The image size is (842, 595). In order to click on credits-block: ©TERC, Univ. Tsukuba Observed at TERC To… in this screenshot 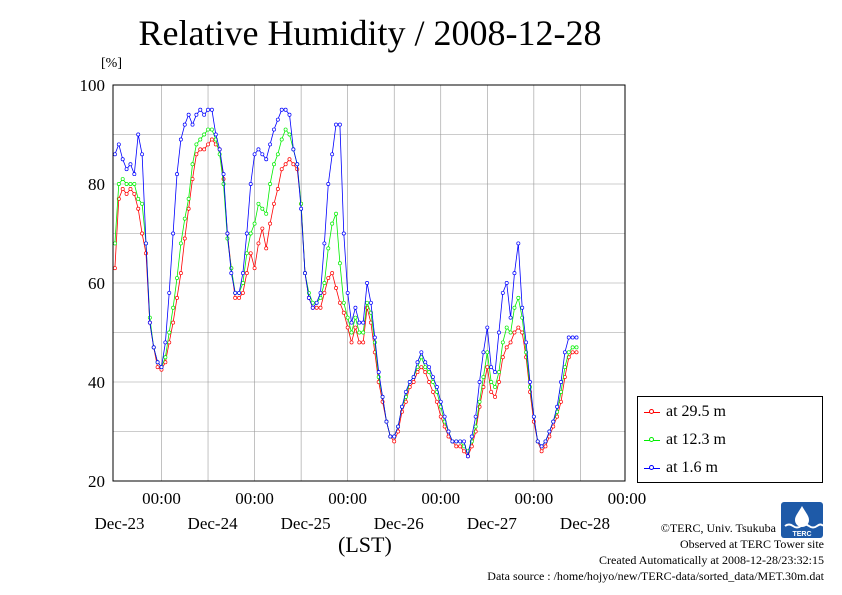, I will do `click(655, 552)`.